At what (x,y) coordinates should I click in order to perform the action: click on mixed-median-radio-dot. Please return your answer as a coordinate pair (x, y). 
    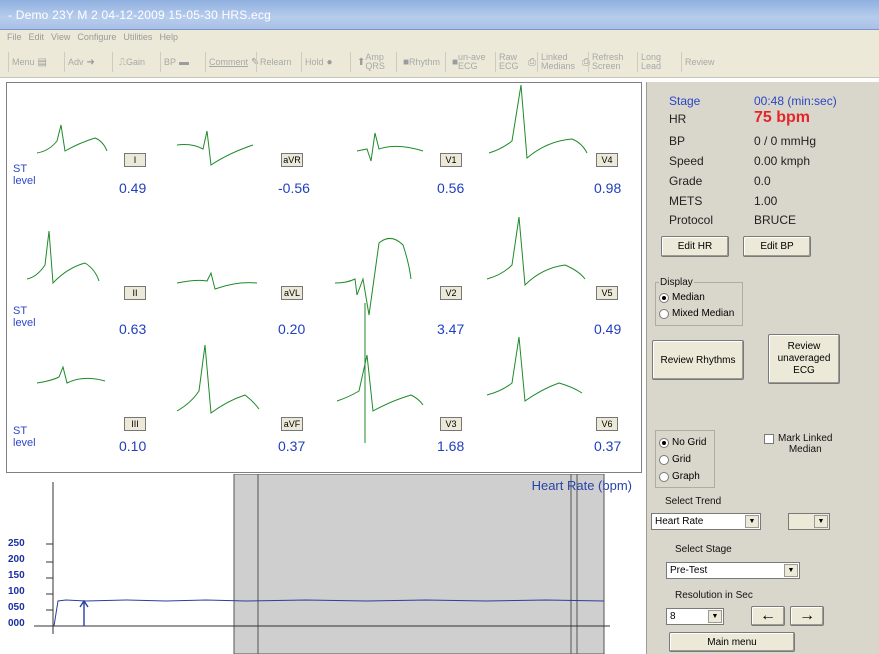
    Looking at the image, I should click on (664, 313).